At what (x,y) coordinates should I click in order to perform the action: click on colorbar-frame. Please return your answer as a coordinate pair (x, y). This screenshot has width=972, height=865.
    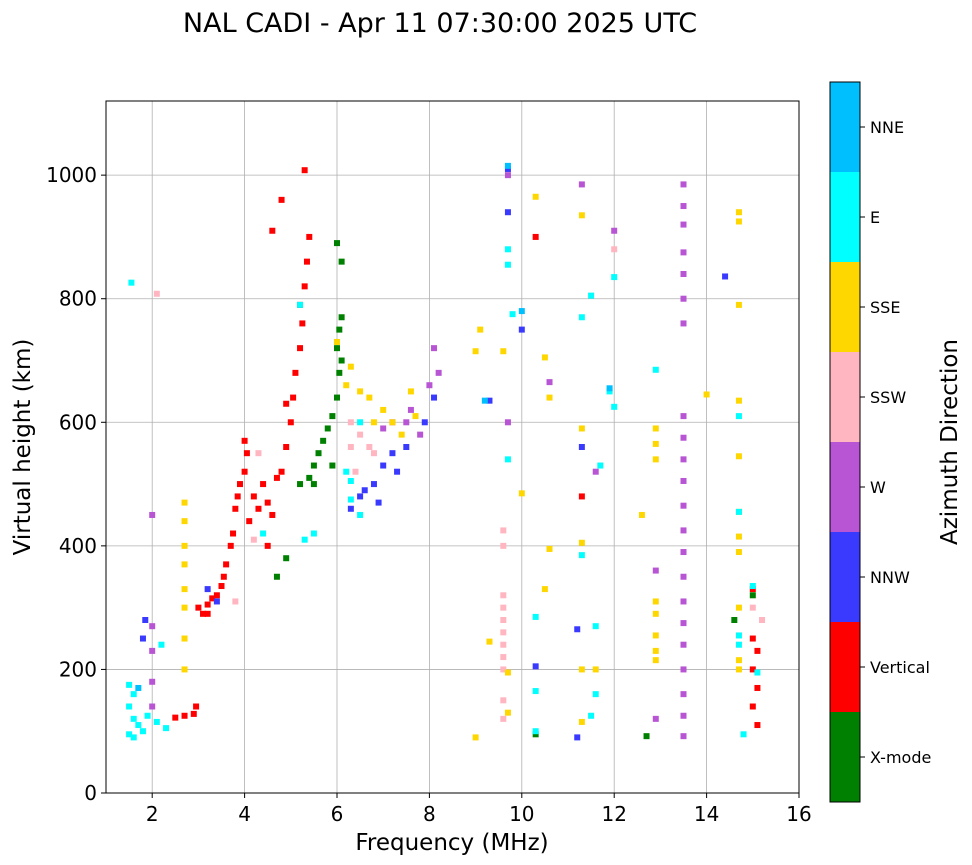
    Looking at the image, I should click on (845, 442).